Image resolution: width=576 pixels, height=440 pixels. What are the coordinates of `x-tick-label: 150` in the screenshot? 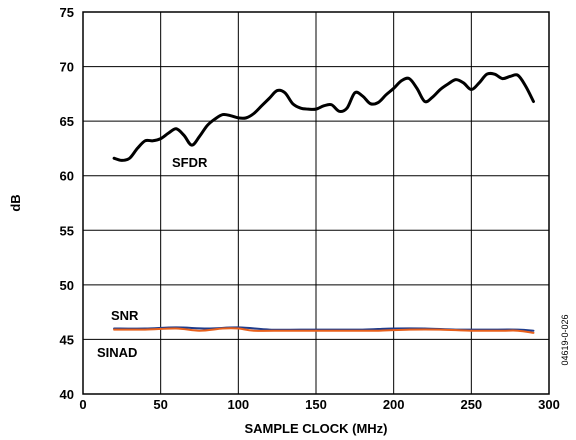 It's located at (316, 404).